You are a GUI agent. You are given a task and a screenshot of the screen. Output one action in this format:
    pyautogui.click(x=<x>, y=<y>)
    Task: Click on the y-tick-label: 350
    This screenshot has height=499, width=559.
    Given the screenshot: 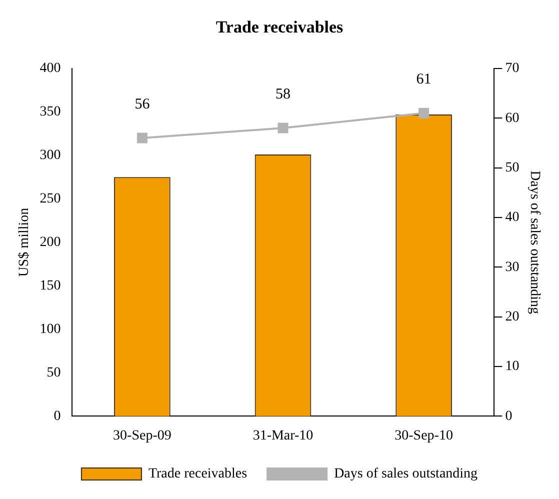 What is the action you would take?
    pyautogui.click(x=50, y=112)
    